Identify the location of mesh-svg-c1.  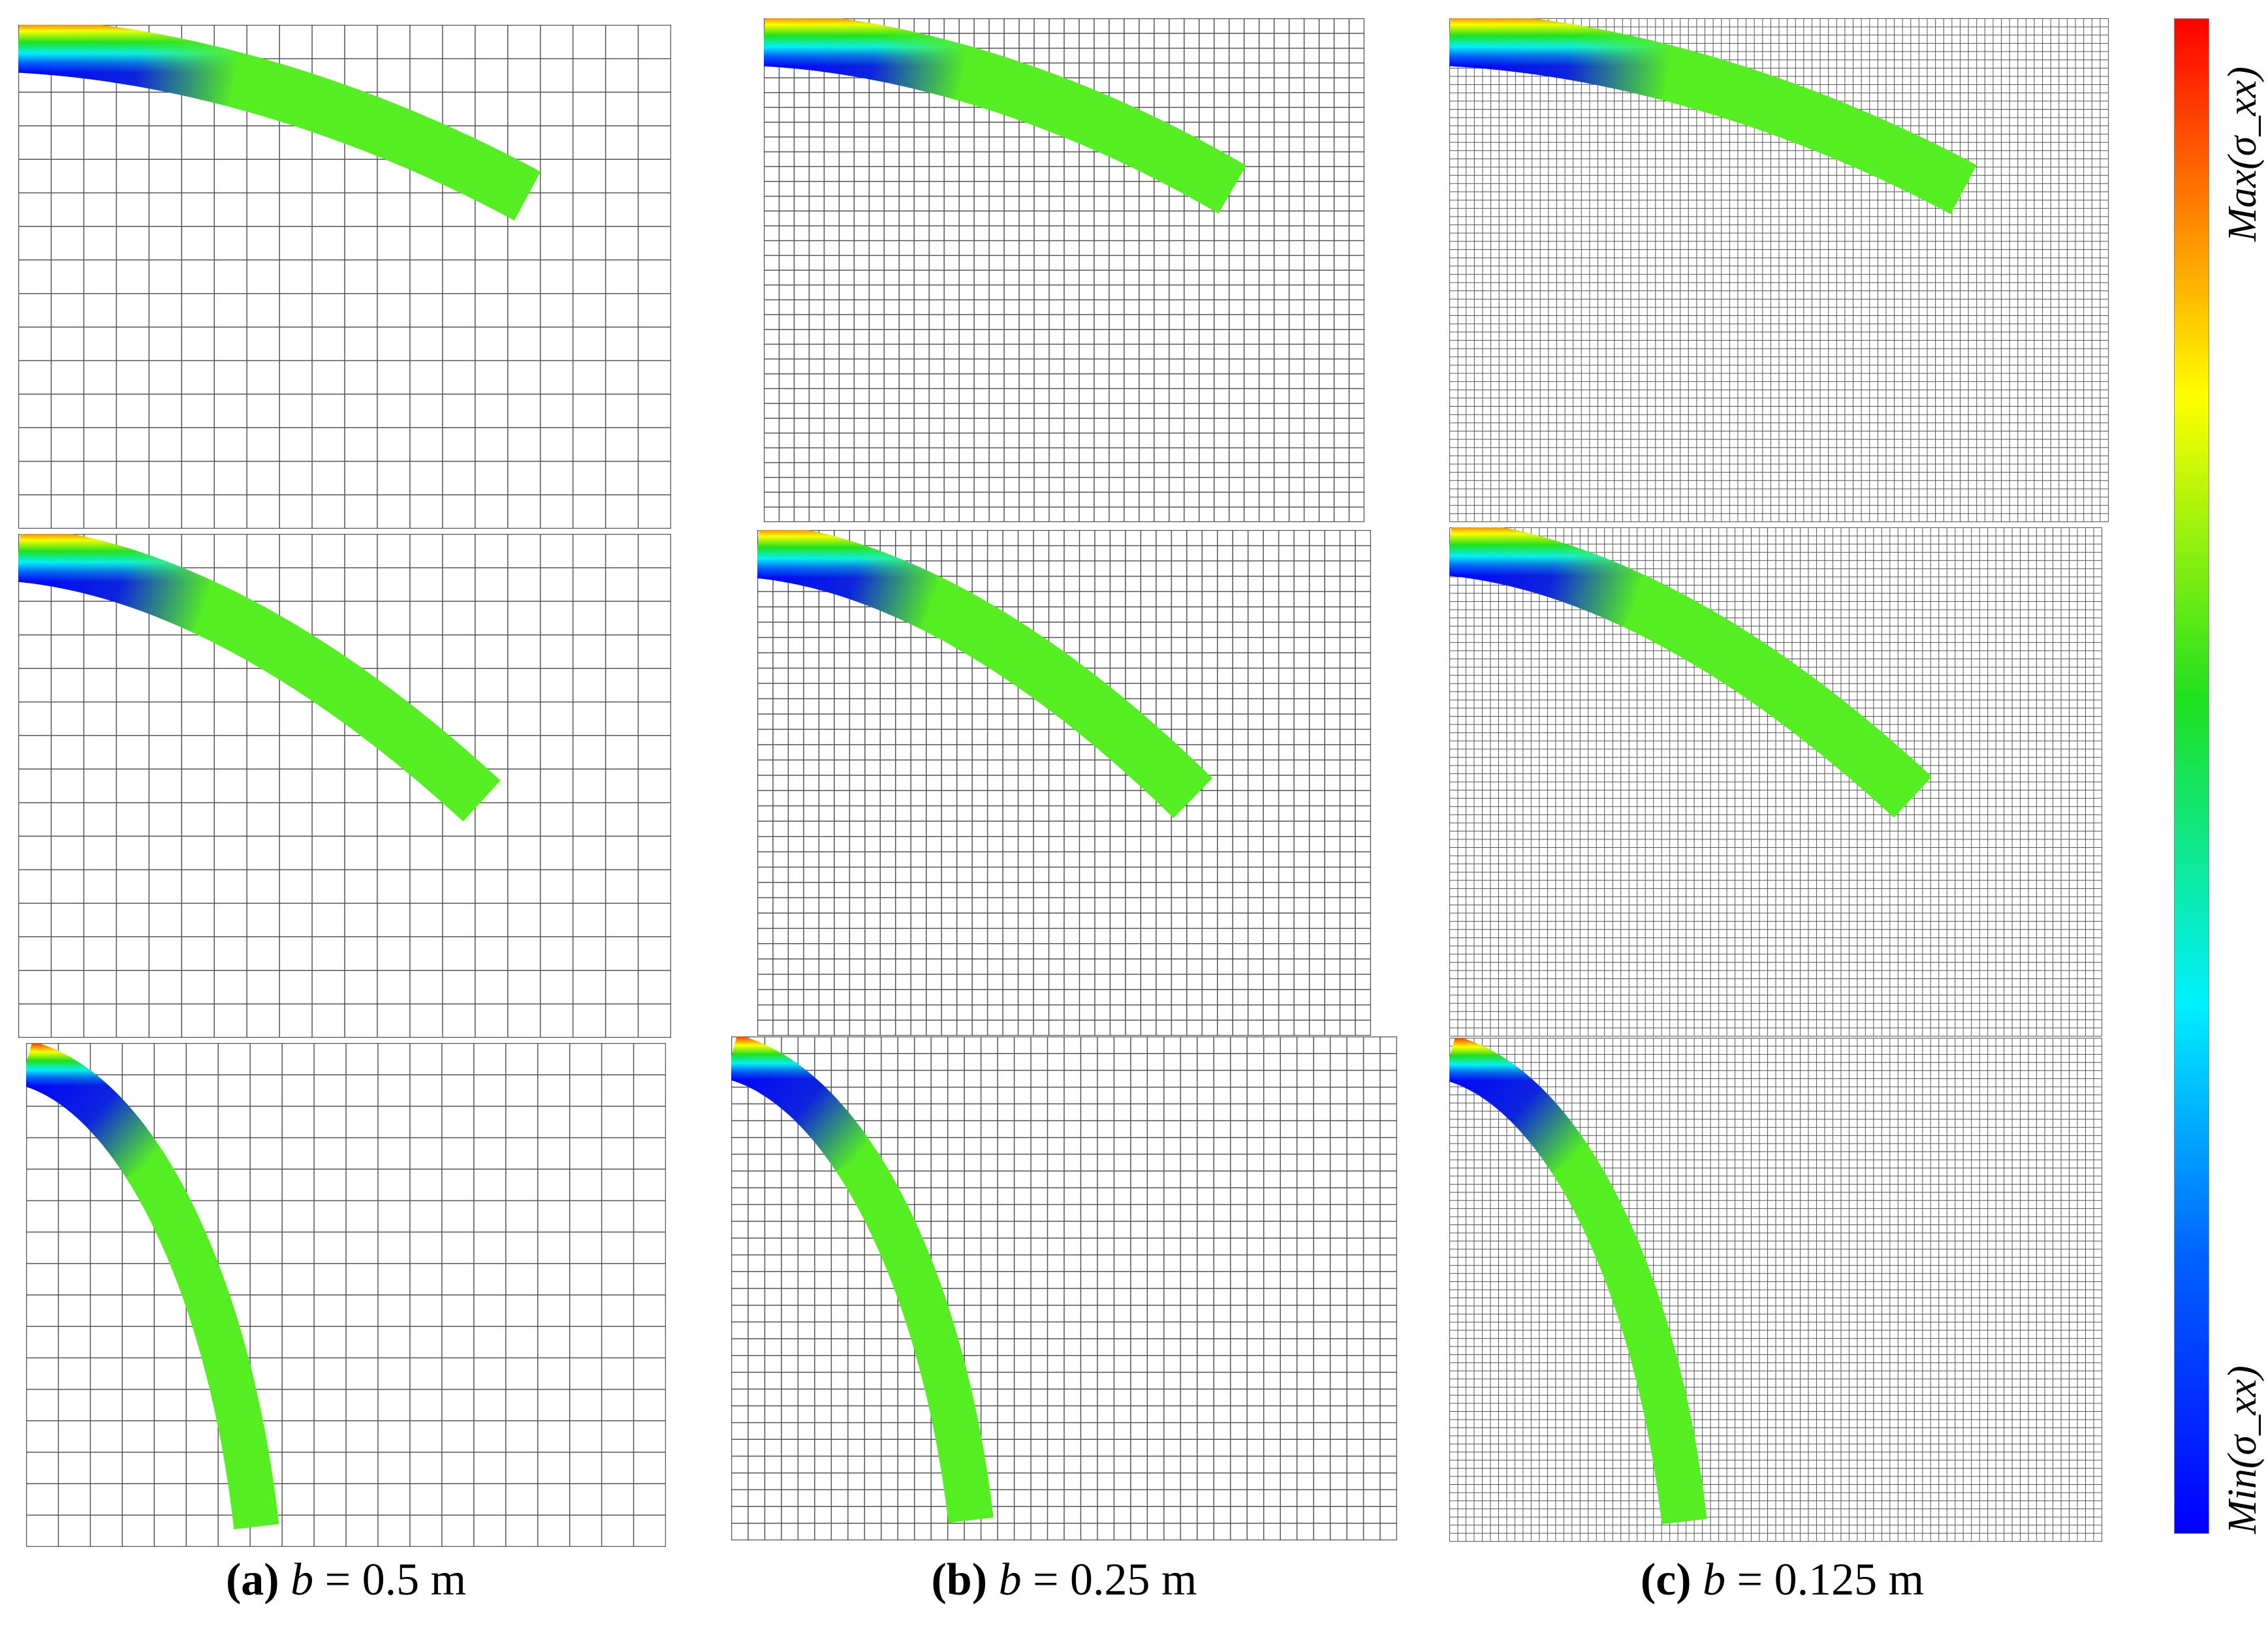
(1779, 270).